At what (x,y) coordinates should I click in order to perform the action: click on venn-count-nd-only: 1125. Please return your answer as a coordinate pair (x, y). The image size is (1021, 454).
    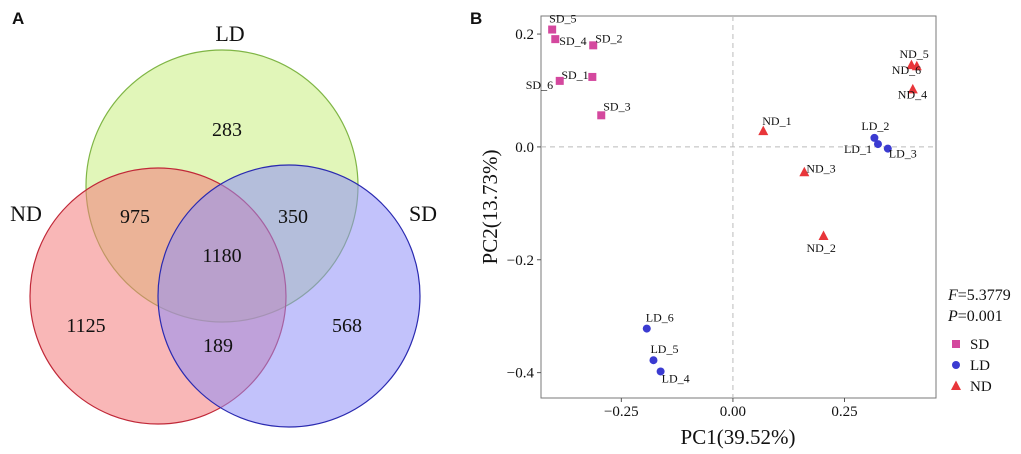
    Looking at the image, I should click on (85, 326).